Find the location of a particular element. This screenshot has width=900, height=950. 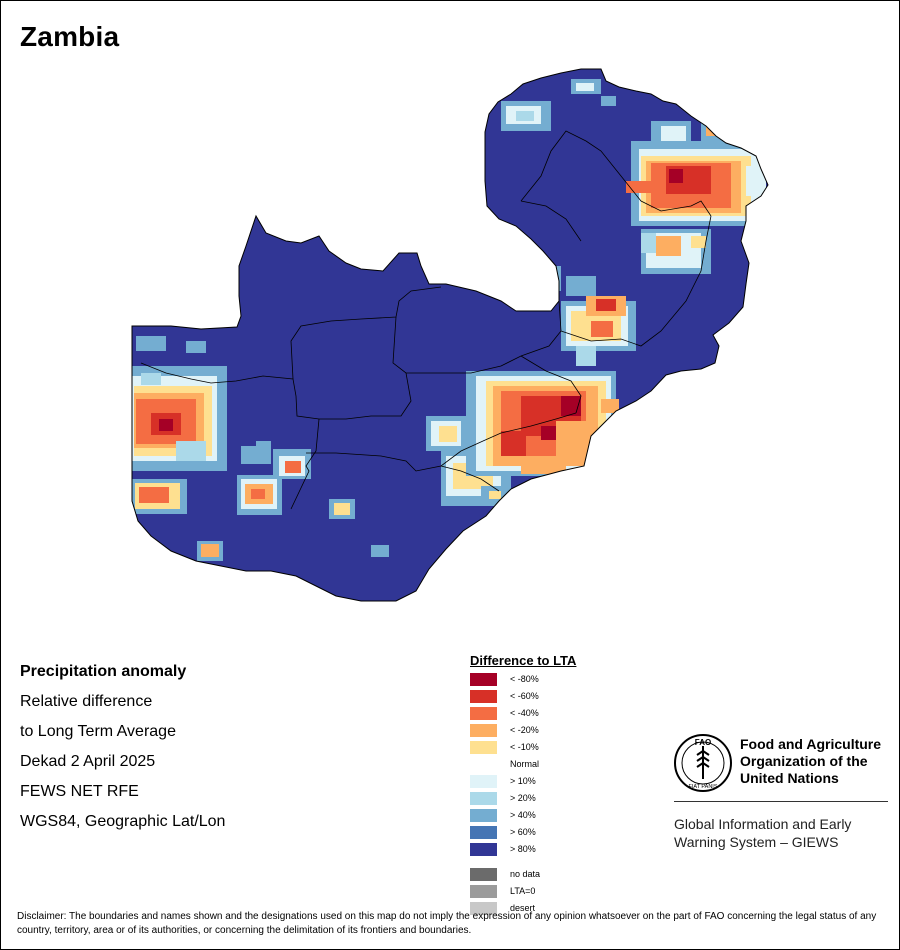

central-east-anomaly-patch is located at coordinates (531, 391).